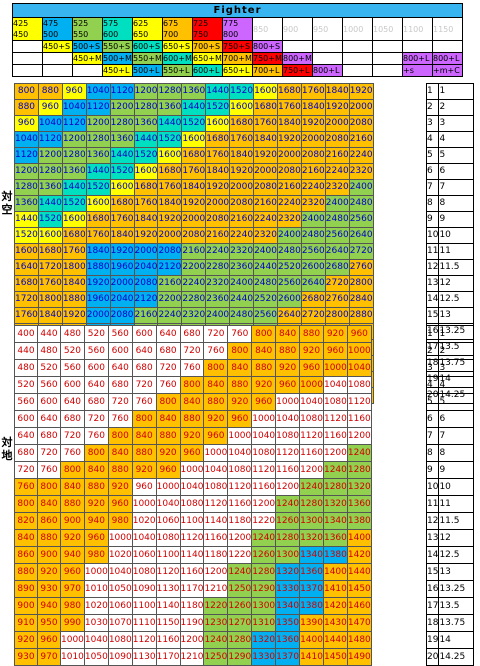  Describe the element at coordinates (26, 251) in the screenshot. I see `value-cell: 1600` at that location.